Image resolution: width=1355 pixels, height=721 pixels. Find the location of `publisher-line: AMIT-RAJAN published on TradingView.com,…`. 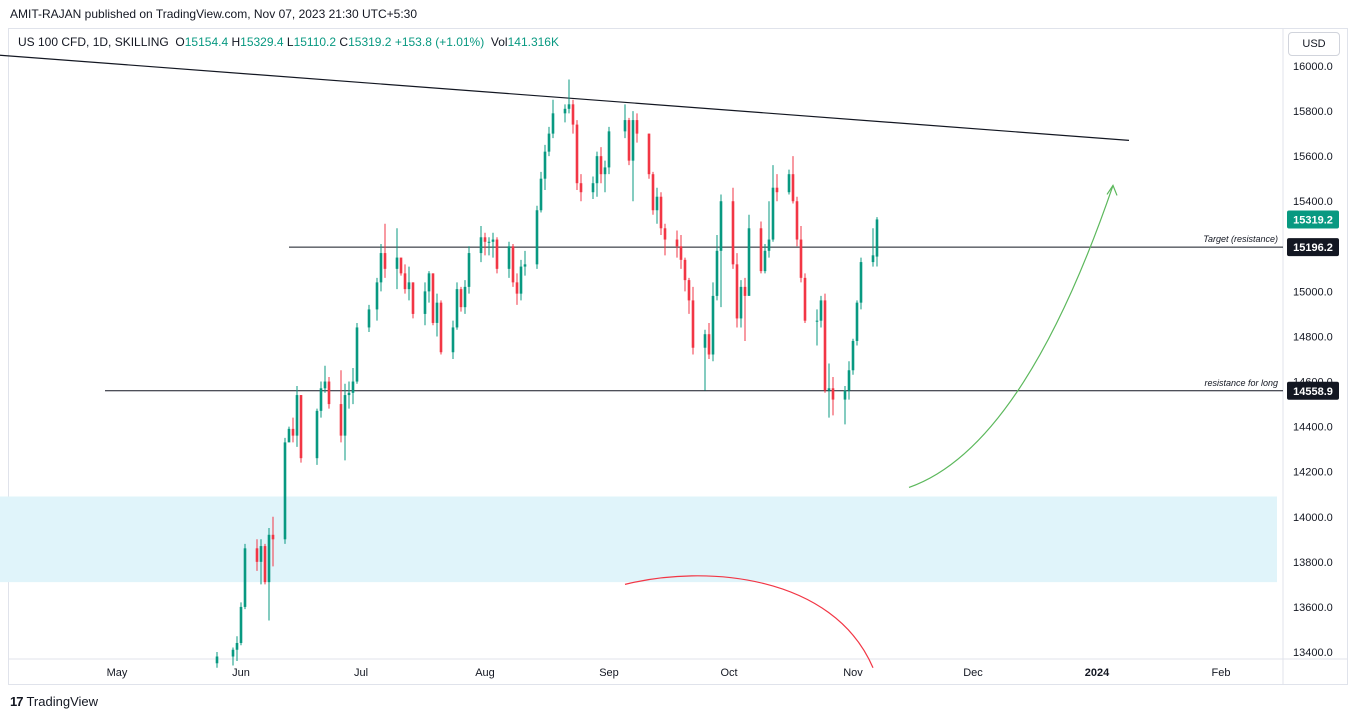

publisher-line: AMIT-RAJAN published on TradingView.com,… is located at coordinates (213, 14).